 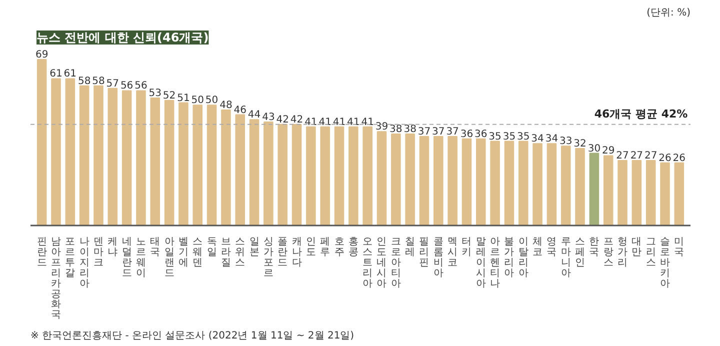 What do you see at coordinates (424, 252) in the screenshot?
I see `x-tick-label: 필리핀` at bounding box center [424, 252].